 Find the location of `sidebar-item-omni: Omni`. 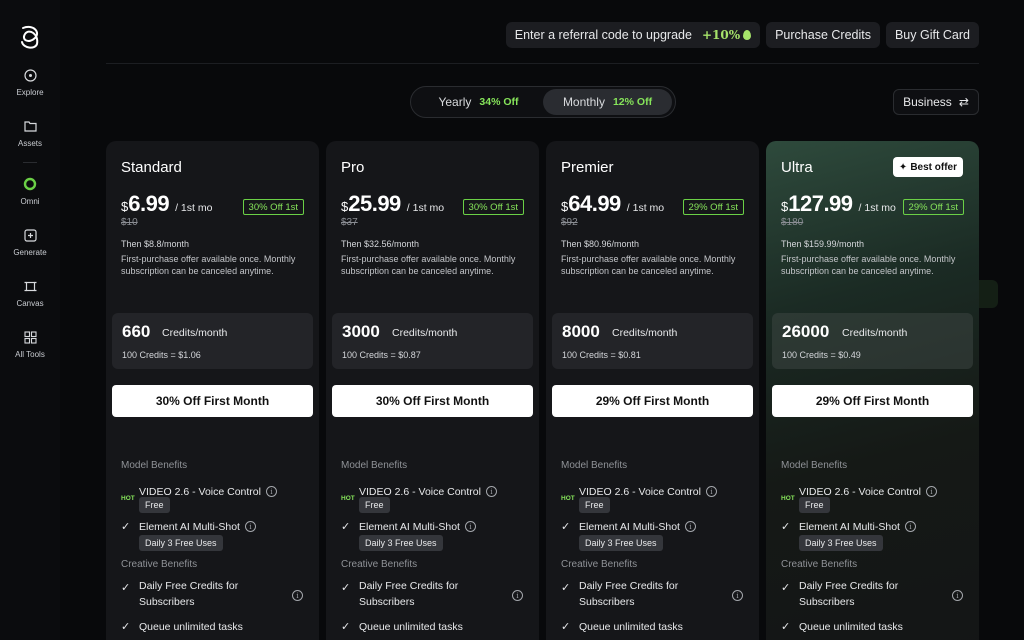

sidebar-item-omni: Omni is located at coordinates (30, 191).